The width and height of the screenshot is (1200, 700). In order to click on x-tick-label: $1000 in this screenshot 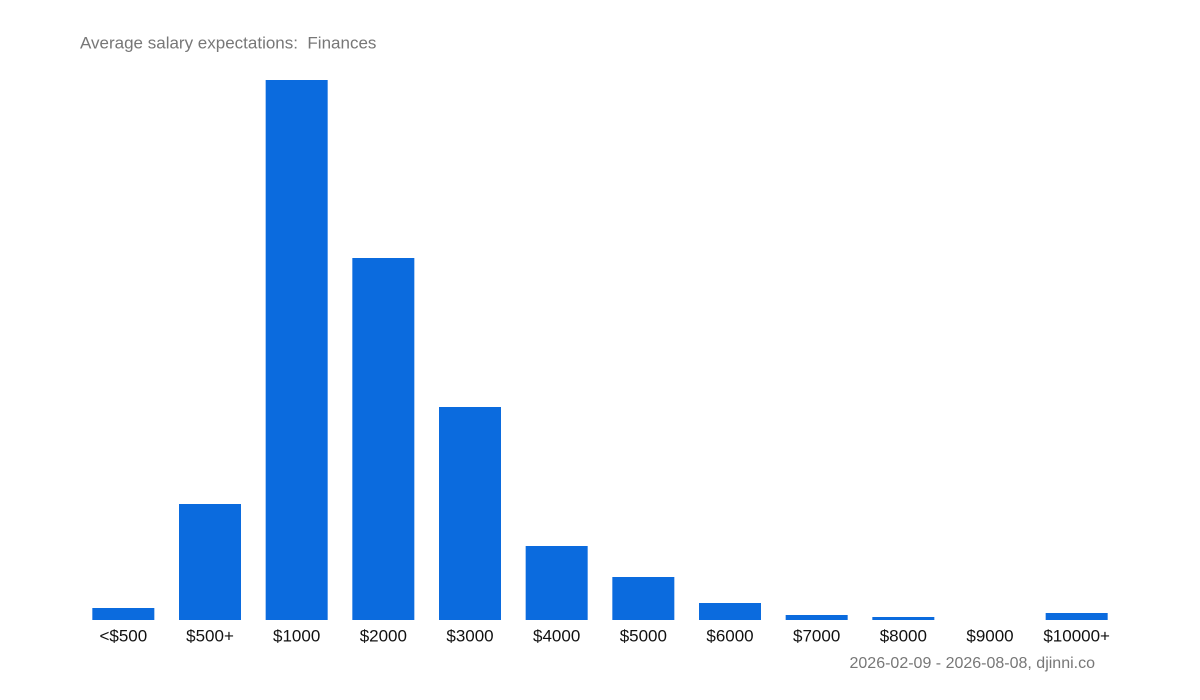, I will do `click(296, 635)`.